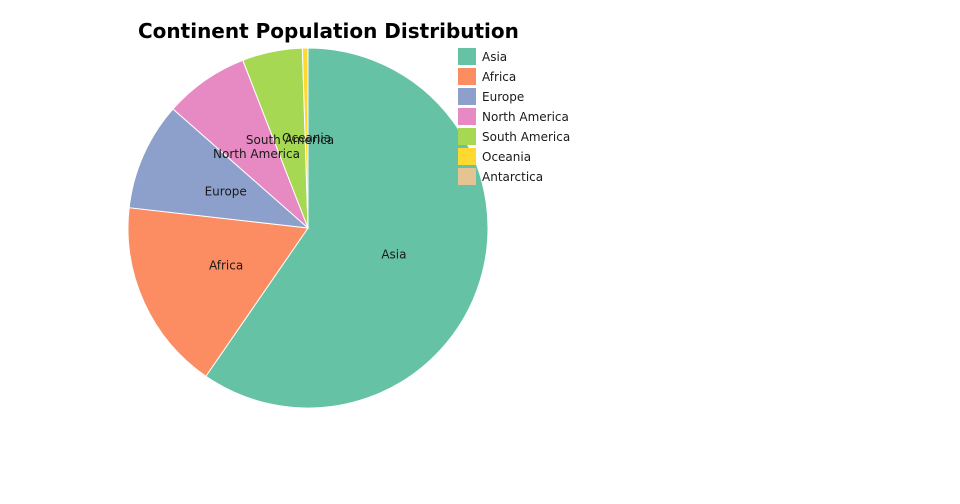 The image size is (960, 504). I want to click on legend-item-oceania: Oceania, so click(494, 156).